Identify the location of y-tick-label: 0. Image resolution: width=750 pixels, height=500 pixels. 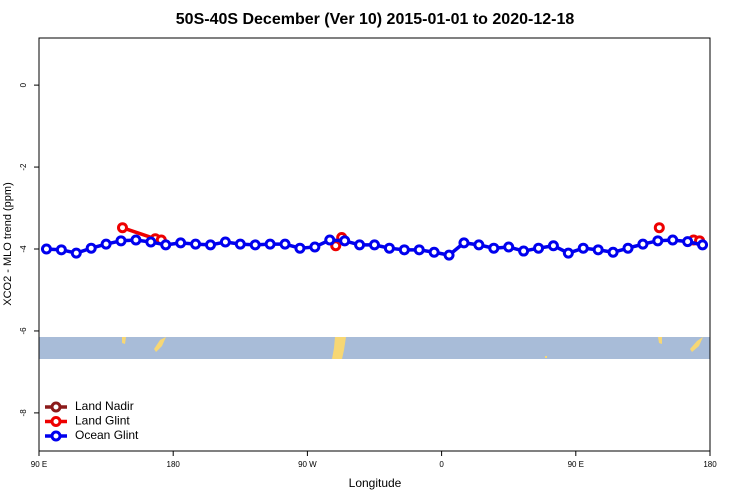
(23, 84).